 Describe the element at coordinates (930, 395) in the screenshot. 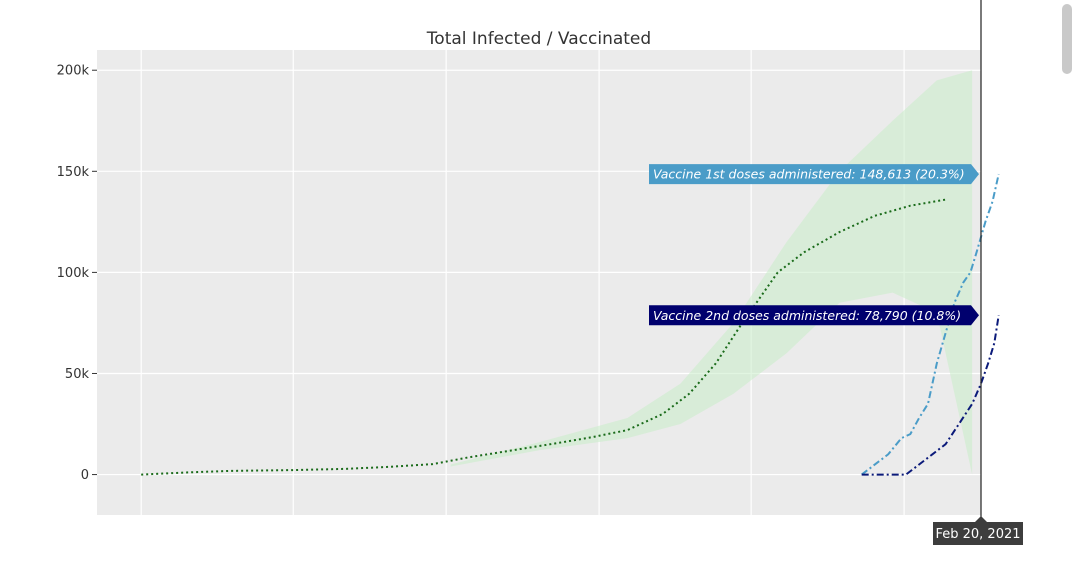

I see `series-line-vaccine_2nd` at that location.